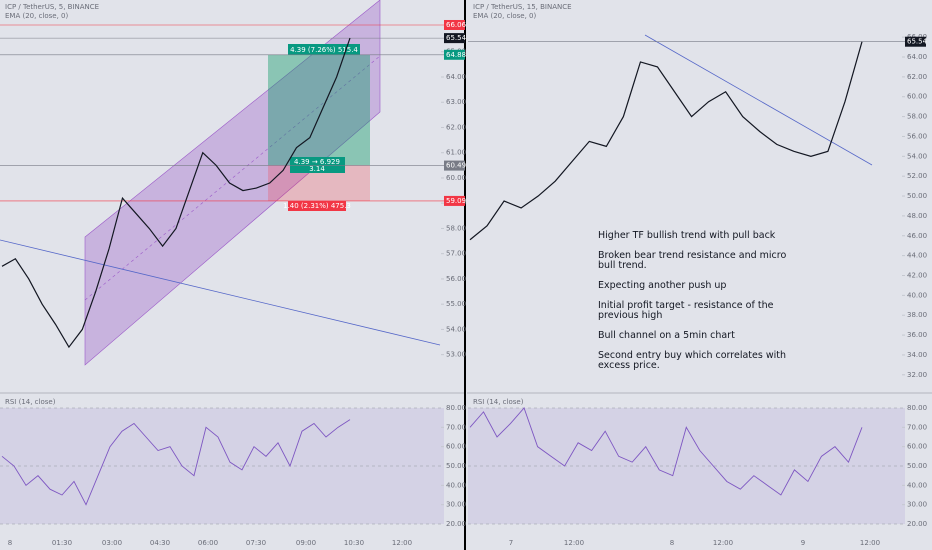  I want to click on note: Bull channel on a 5min chart, so click(666, 335).